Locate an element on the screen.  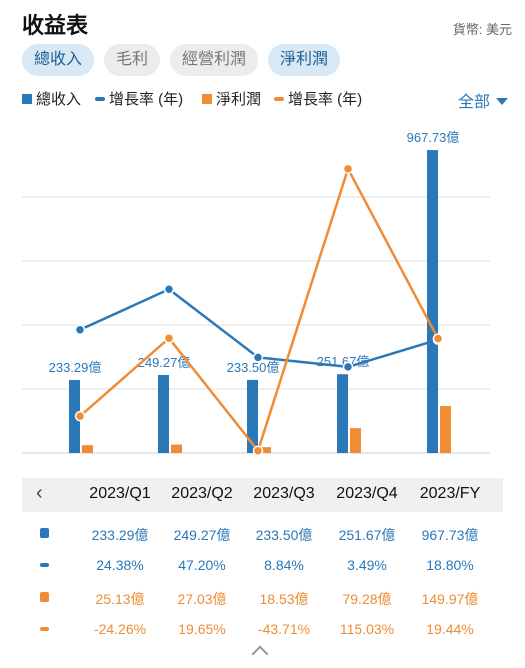
table-cell: 8.84% is located at coordinates (284, 565).